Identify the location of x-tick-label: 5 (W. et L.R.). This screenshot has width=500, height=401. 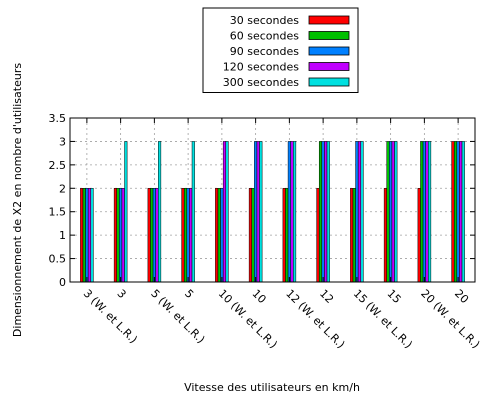
(177, 316).